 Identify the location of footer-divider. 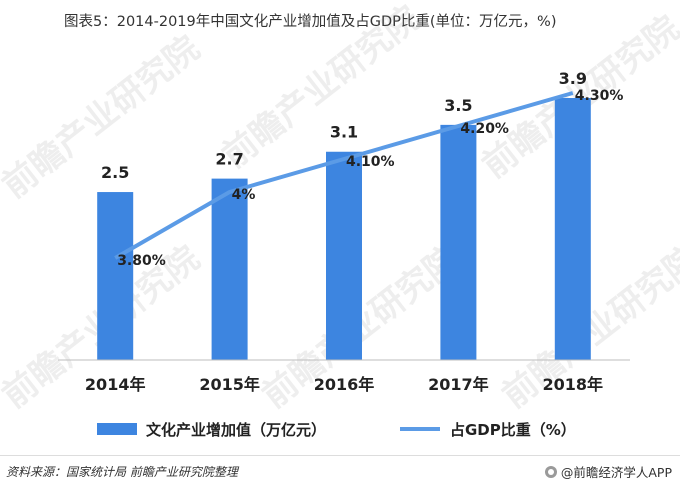
(340, 455).